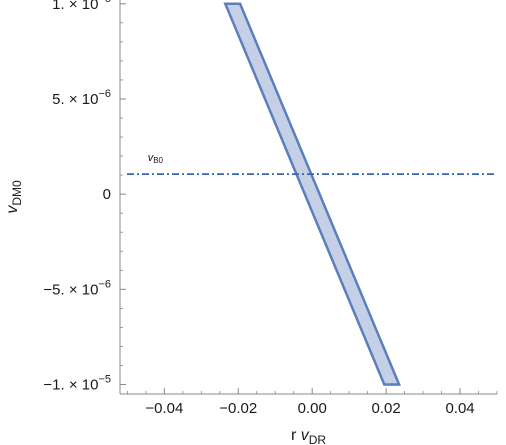 This screenshot has width=506, height=445. I want to click on reference-line-layer: vB0, so click(312, 164).